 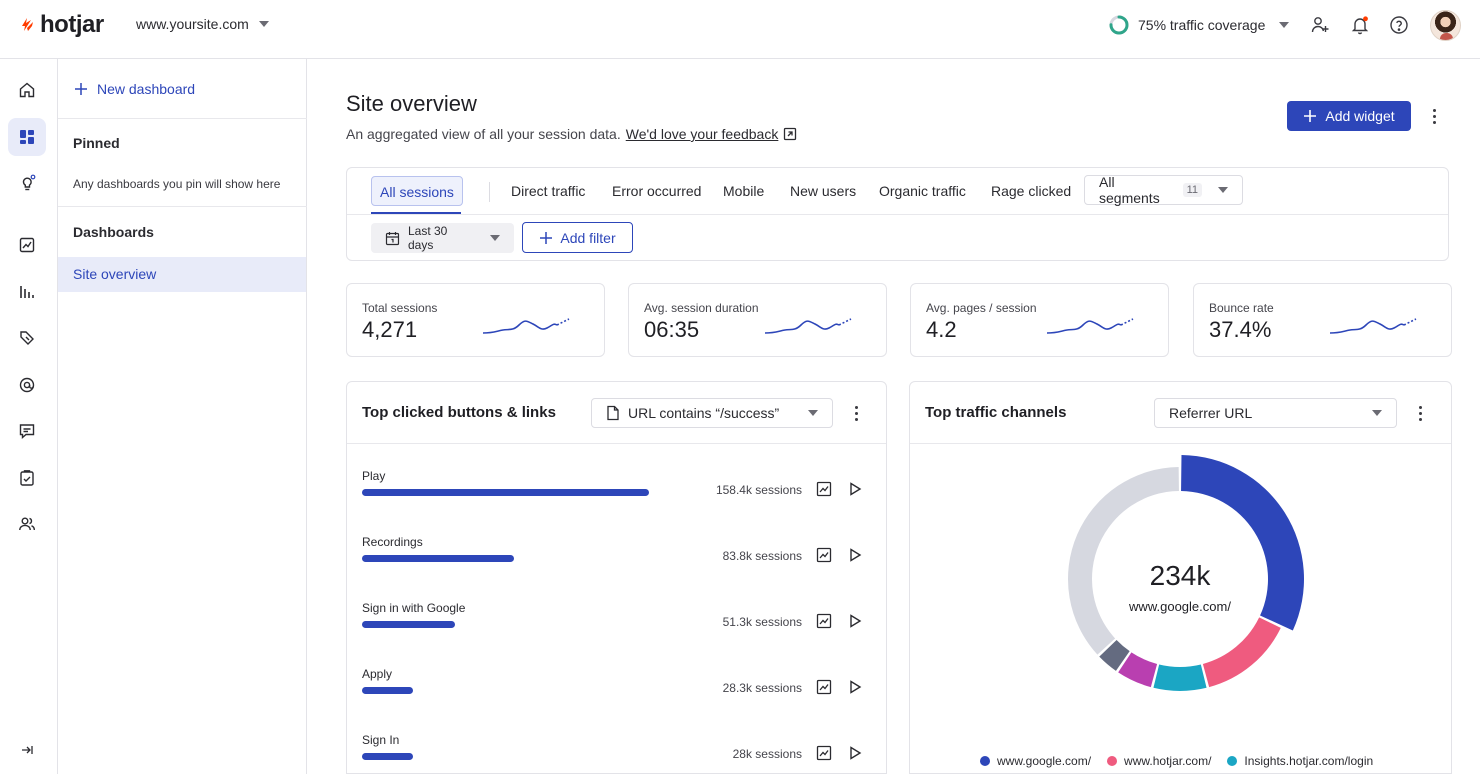 I want to click on notifications-bell-icon, so click(x=1360, y=25).